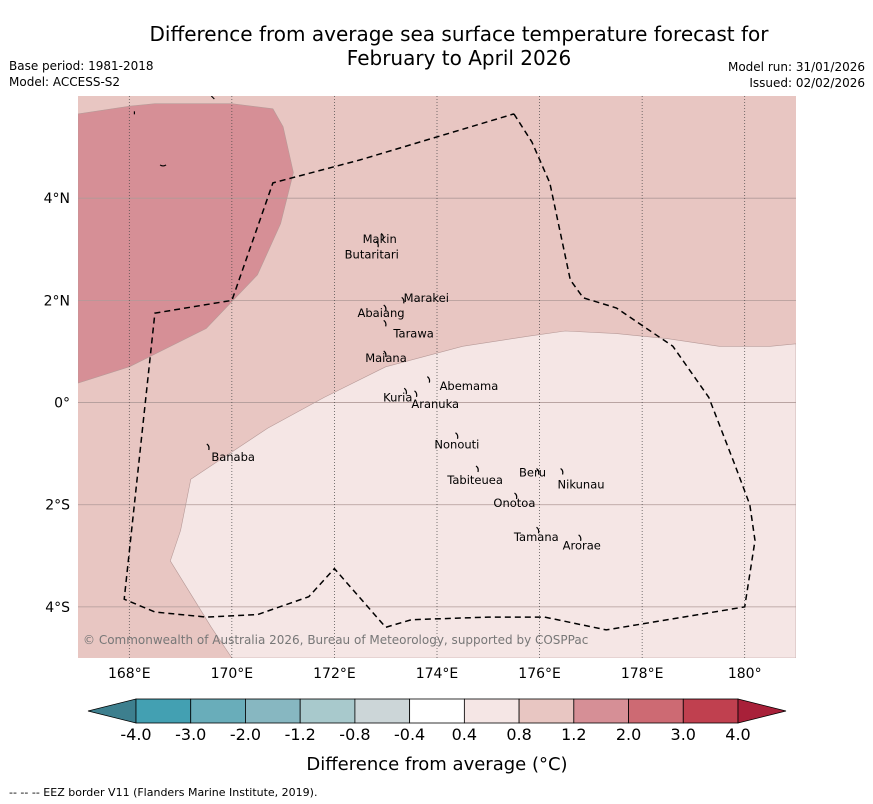 This screenshot has width=873, height=804. I want to click on island-label: Butaritari, so click(372, 254).